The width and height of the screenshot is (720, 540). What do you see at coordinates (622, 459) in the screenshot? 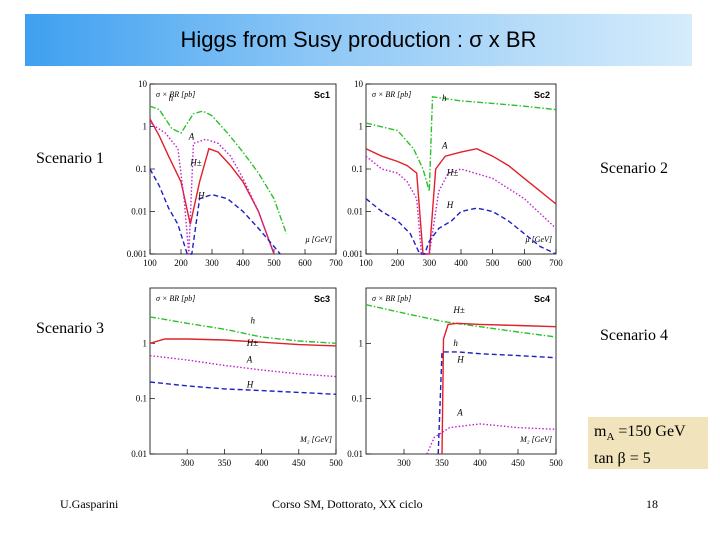
I see `tanbeta-parameter: tan β = 5` at bounding box center [622, 459].